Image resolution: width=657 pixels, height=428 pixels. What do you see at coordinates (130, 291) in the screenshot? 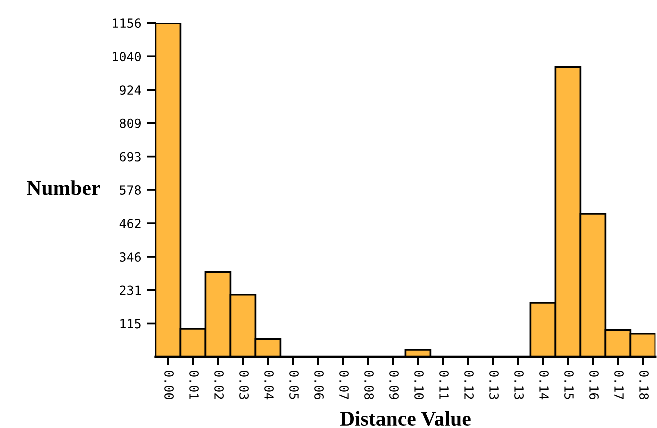
I see `y-tick-label: 231` at bounding box center [130, 291].